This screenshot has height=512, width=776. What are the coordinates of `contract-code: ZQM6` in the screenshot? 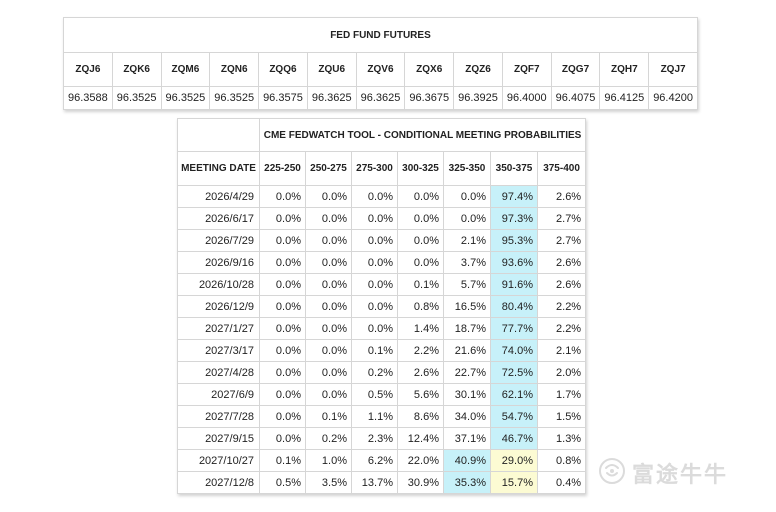 It's located at (185, 69).